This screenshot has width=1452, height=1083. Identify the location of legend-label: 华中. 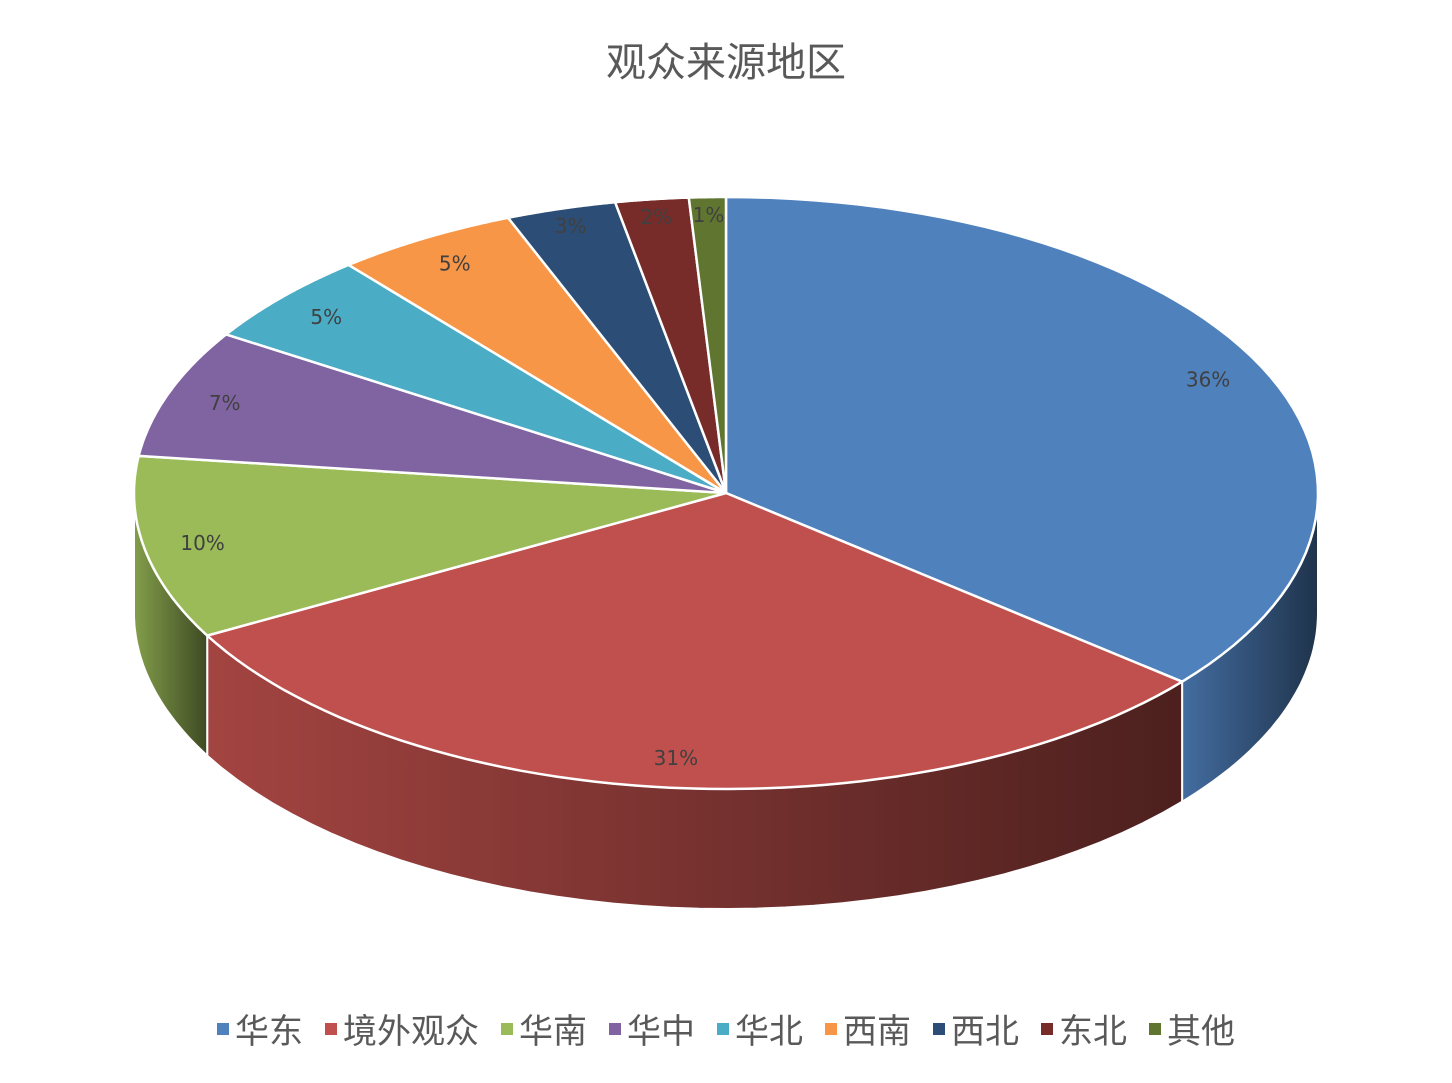
(661, 1032).